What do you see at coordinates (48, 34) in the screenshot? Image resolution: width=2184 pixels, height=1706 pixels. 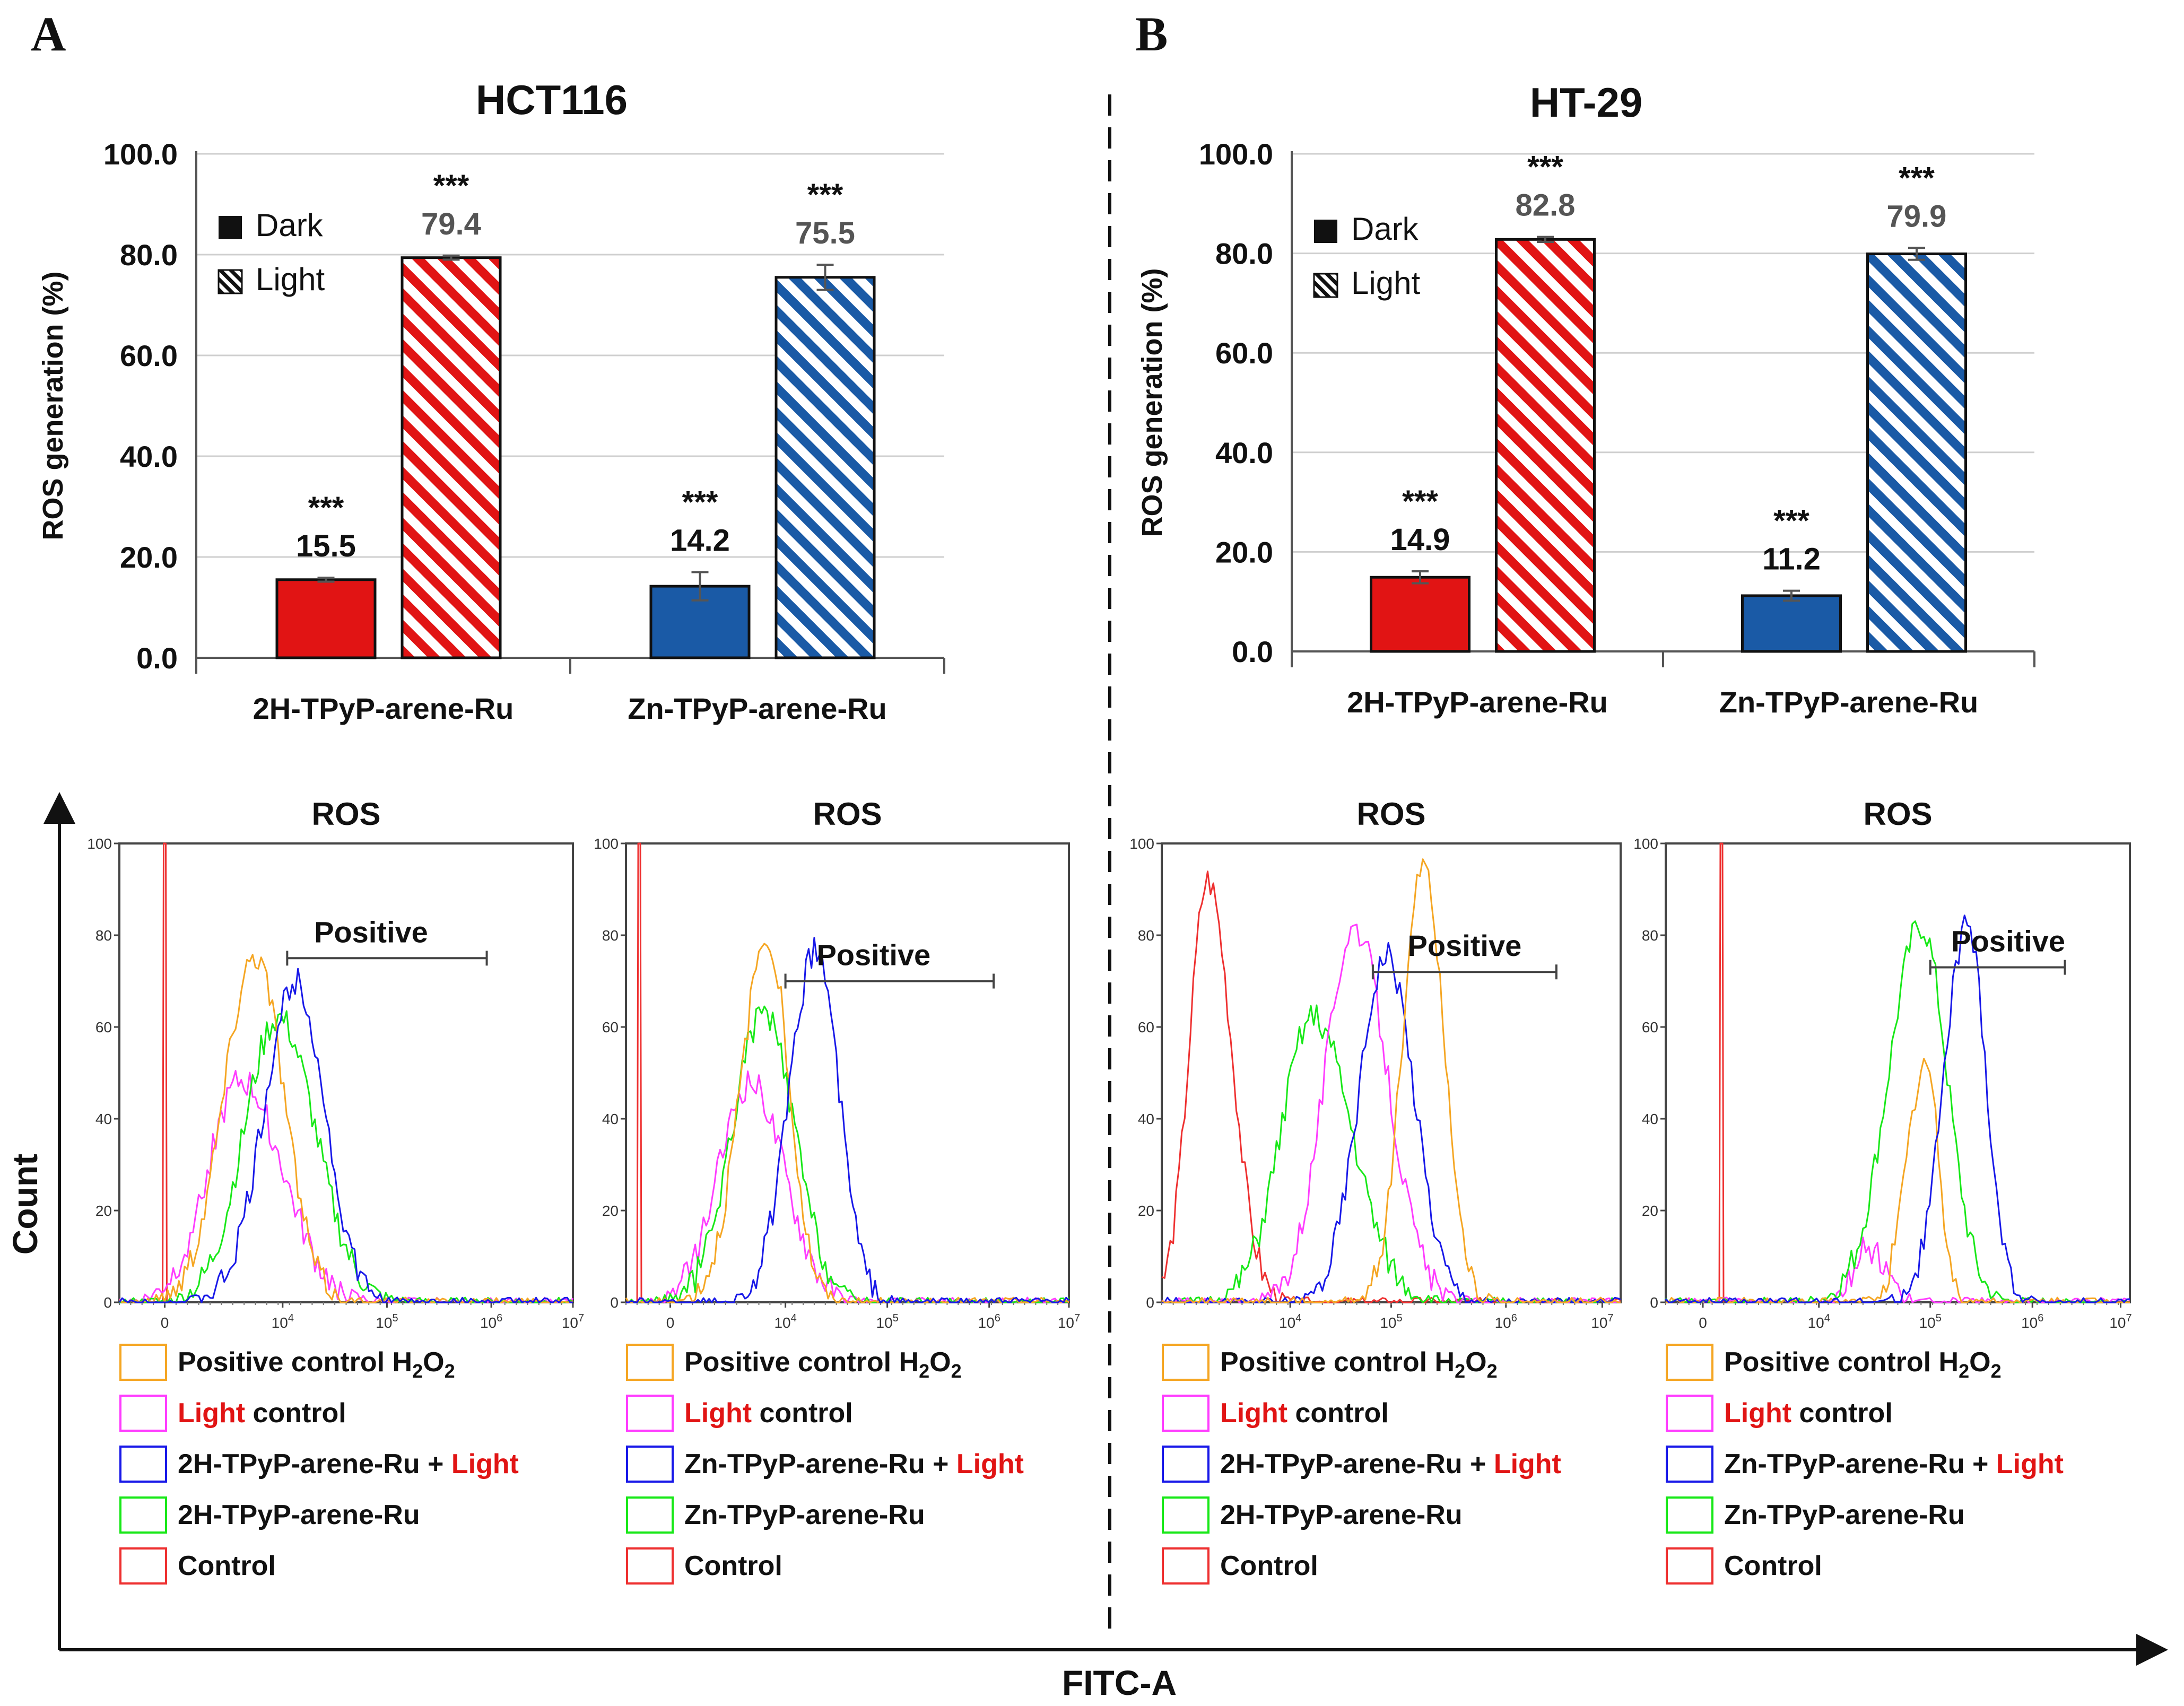 I see `panel-letter-a: A` at bounding box center [48, 34].